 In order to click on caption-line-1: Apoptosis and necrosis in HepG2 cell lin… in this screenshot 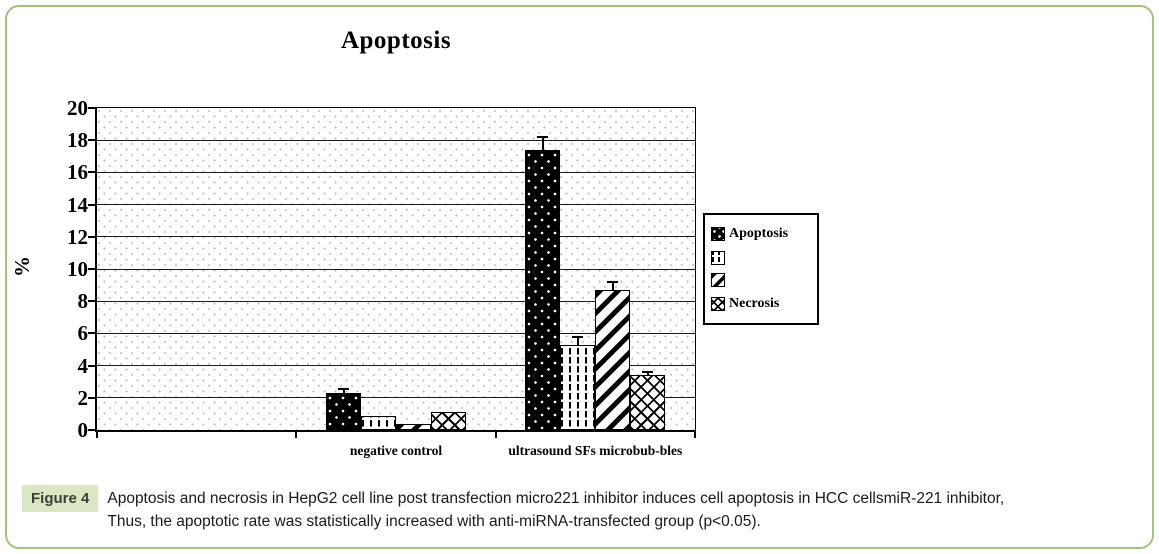, I will do `click(556, 498)`.